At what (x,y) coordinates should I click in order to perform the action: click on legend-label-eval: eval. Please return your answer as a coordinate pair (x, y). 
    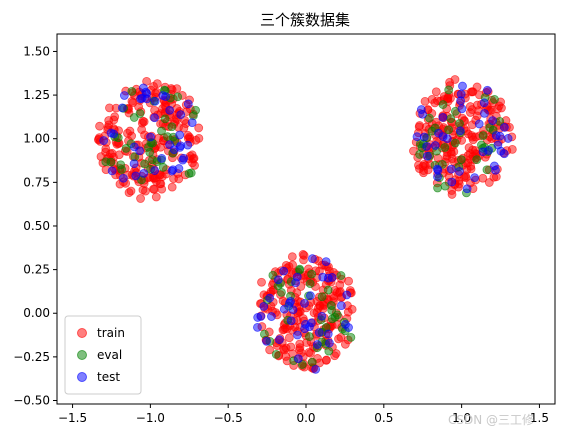
    Looking at the image, I should click on (109, 355).